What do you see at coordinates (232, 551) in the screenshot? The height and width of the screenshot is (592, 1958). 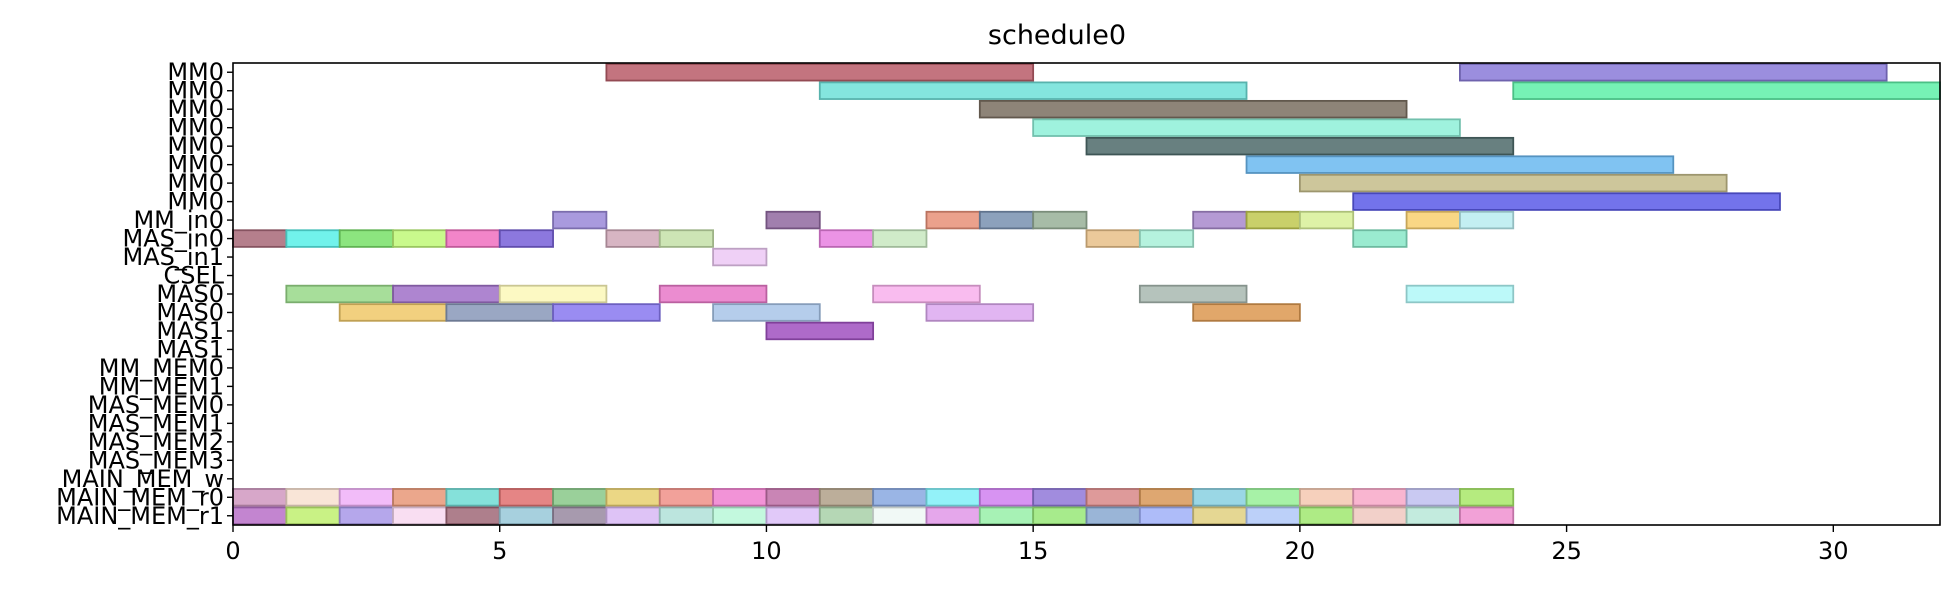 I see `x-tick-label: 0` at bounding box center [232, 551].